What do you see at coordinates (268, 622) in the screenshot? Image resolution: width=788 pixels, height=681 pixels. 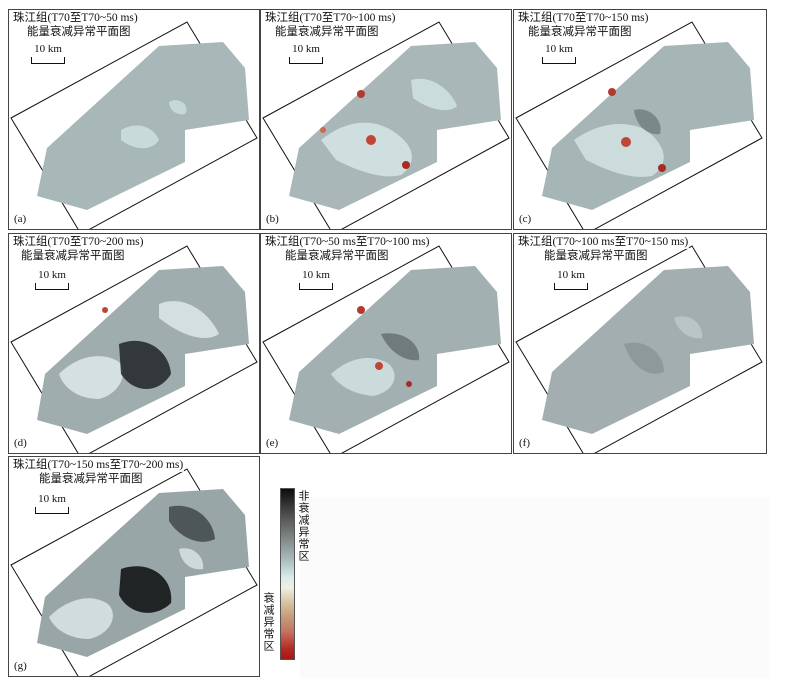 I see `legend-bottom-label: 衰减异常区` at bounding box center [268, 622].